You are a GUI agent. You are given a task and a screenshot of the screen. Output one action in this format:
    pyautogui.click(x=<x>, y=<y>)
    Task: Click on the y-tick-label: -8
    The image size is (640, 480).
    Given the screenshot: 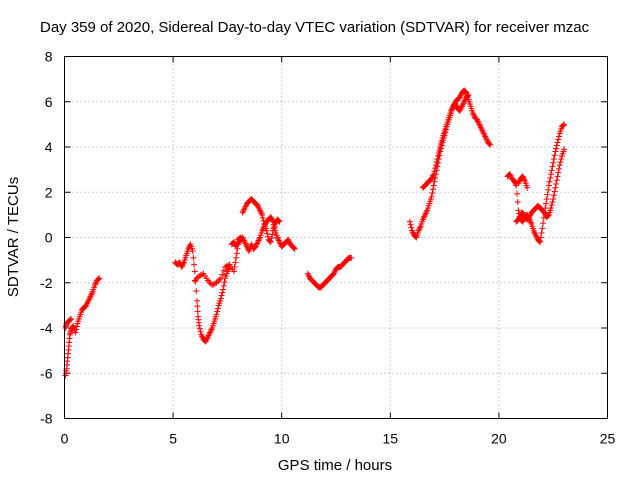 What is the action you would take?
    pyautogui.click(x=46, y=419)
    